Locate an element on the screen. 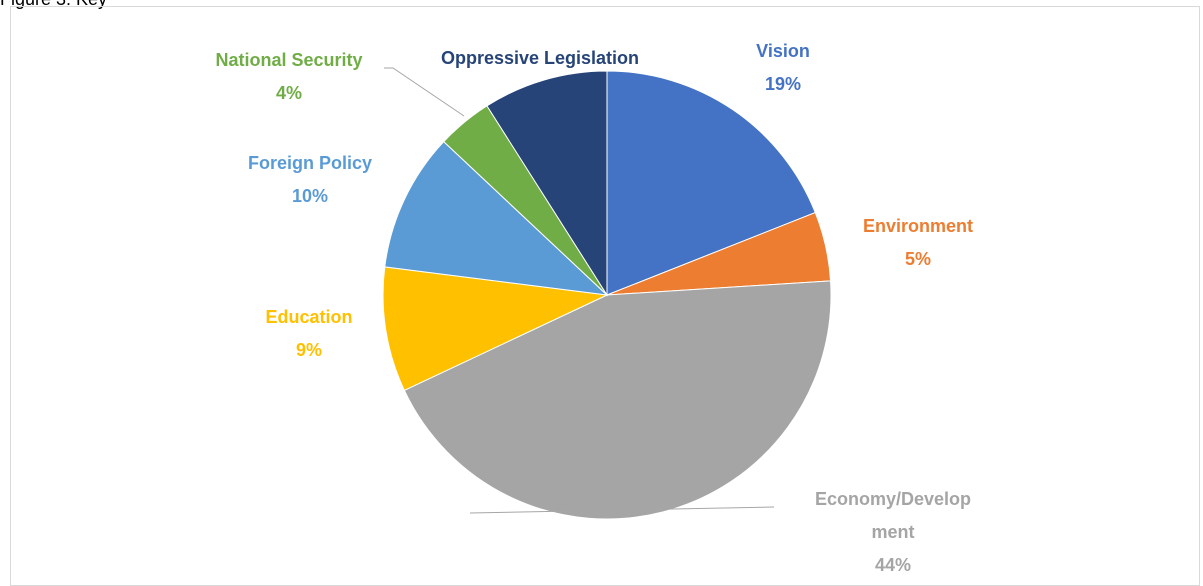 The height and width of the screenshot is (586, 1203). data-label-oppressive-legislation: Oppressive Legislation is located at coordinates (540, 58).